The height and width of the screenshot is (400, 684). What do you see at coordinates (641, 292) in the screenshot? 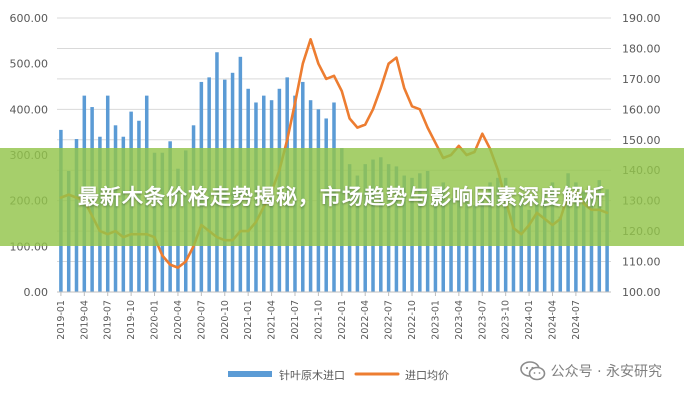
I see `y-right-tick-0: 100.00` at bounding box center [641, 292].